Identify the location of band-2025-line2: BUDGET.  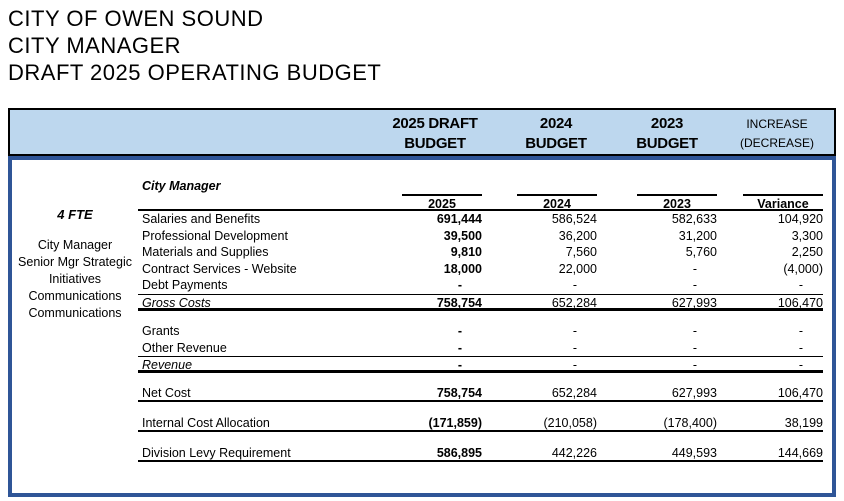
(435, 143).